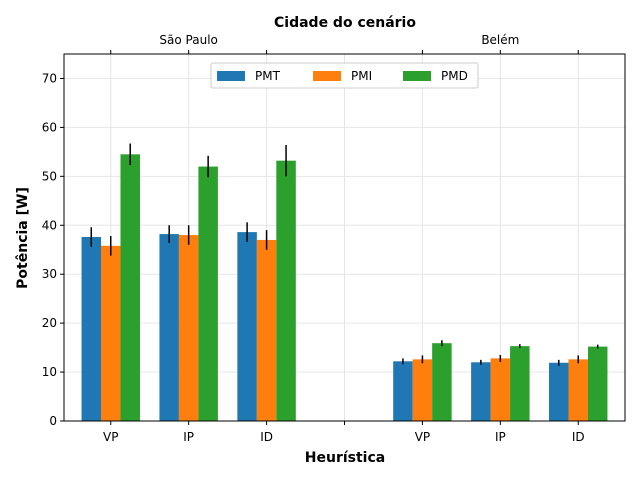  What do you see at coordinates (231, 76) in the screenshot?
I see `legend-swatch-pmt` at bounding box center [231, 76].